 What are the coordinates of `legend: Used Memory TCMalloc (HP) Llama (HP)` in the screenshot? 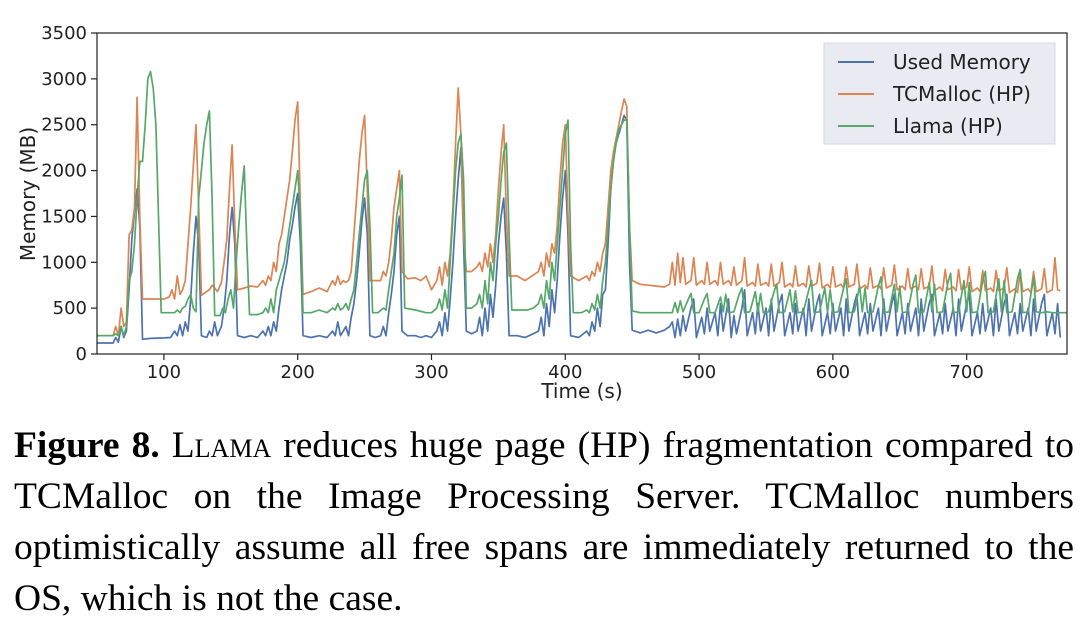 It's located at (939, 93).